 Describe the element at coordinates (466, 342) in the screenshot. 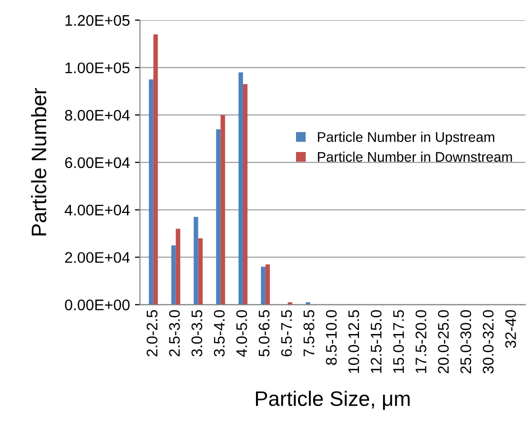

I see `x-tick-label: 25.0-30.0` at that location.